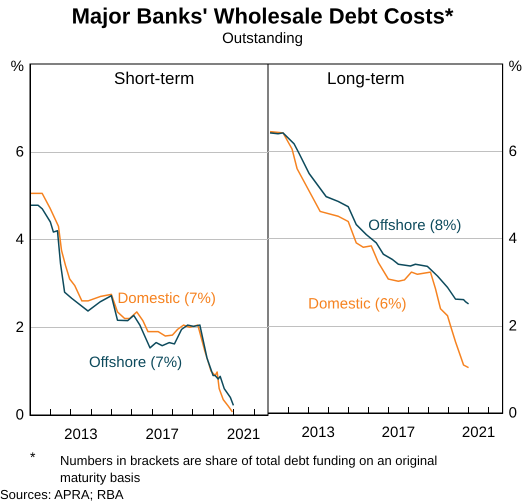  Describe the element at coordinates (357, 303) in the screenshot. I see `series-label: Domestic (6%)` at that location.